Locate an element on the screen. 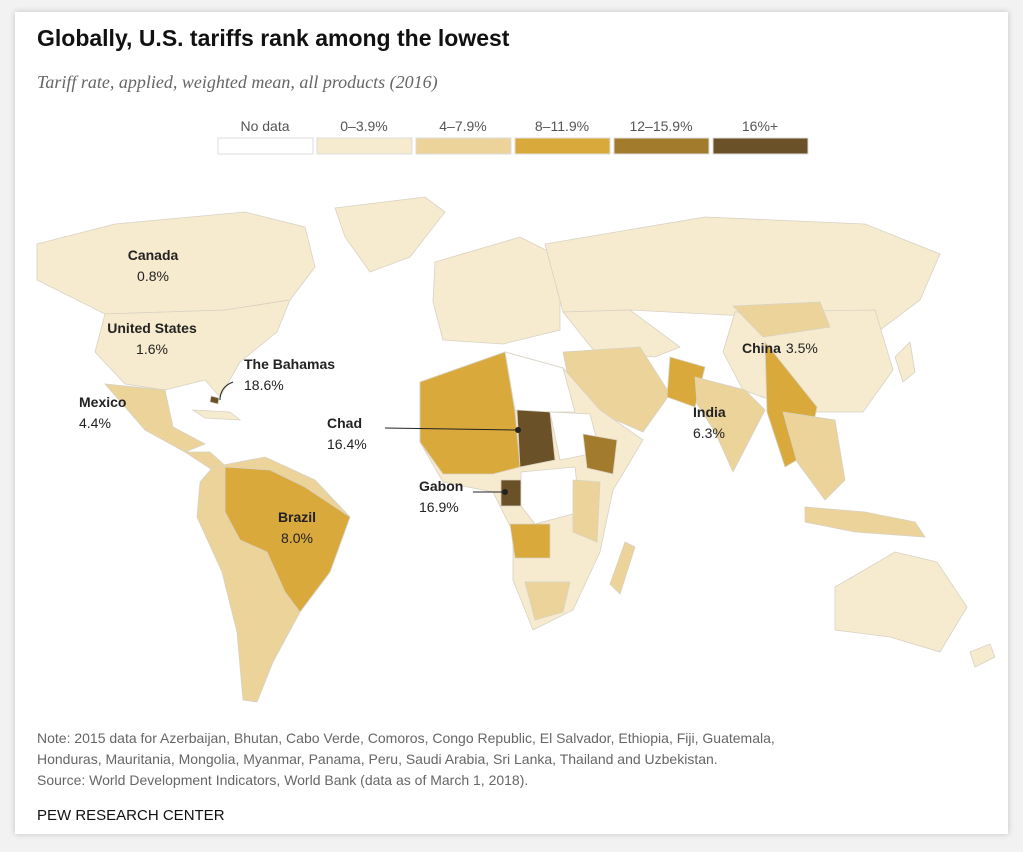 The width and height of the screenshot is (1023, 852). indonesia is located at coordinates (865, 522).